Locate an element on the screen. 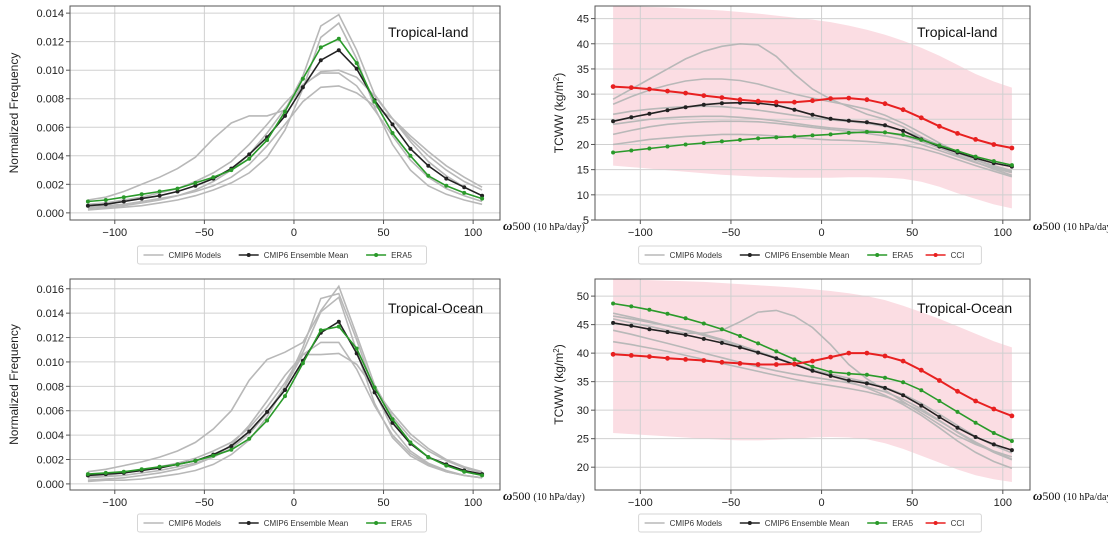  x-tick-label: 50 is located at coordinates (912, 503).